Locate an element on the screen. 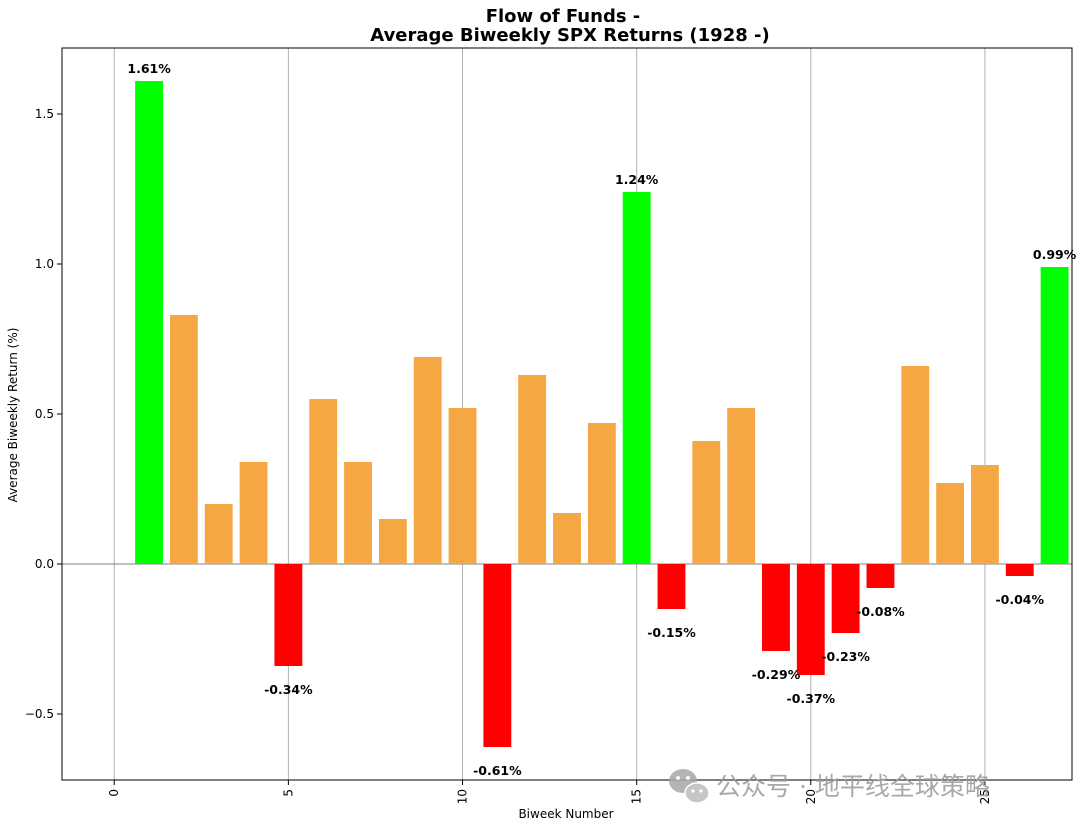 This screenshot has width=1080, height=829. y-tick-label-1: 0.0 is located at coordinates (44, 564).